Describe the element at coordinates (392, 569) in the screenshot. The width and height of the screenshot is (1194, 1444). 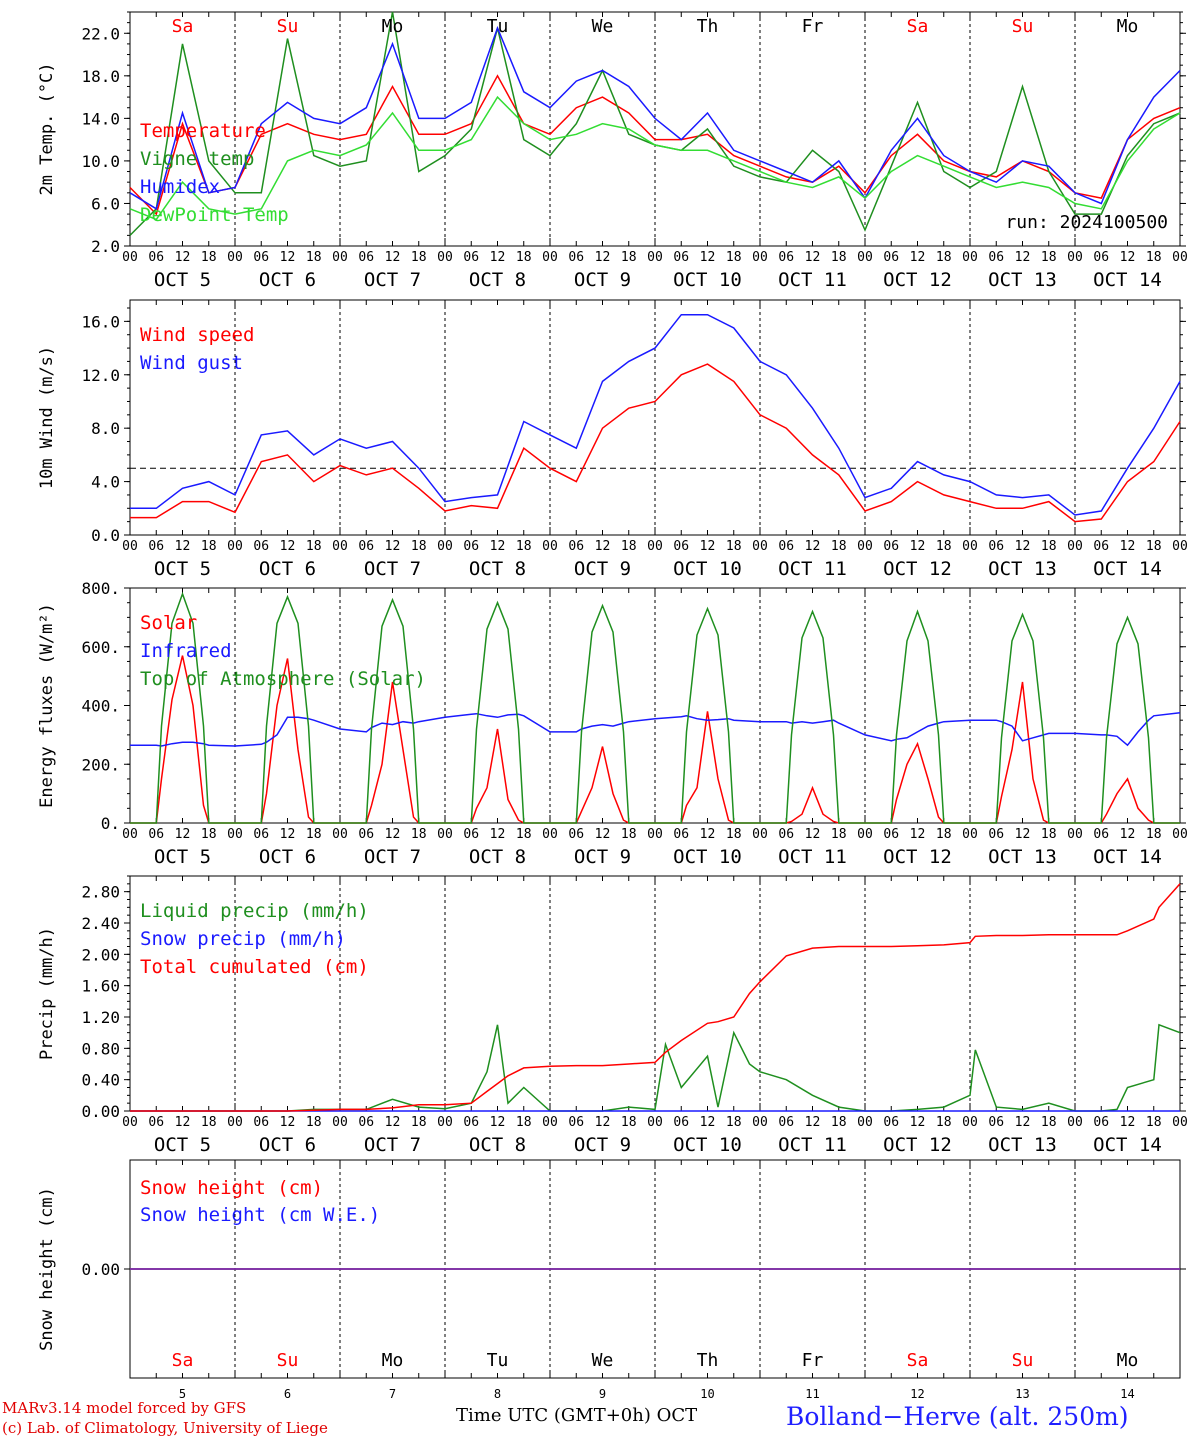
I see `date-label: OCT 7` at that location.